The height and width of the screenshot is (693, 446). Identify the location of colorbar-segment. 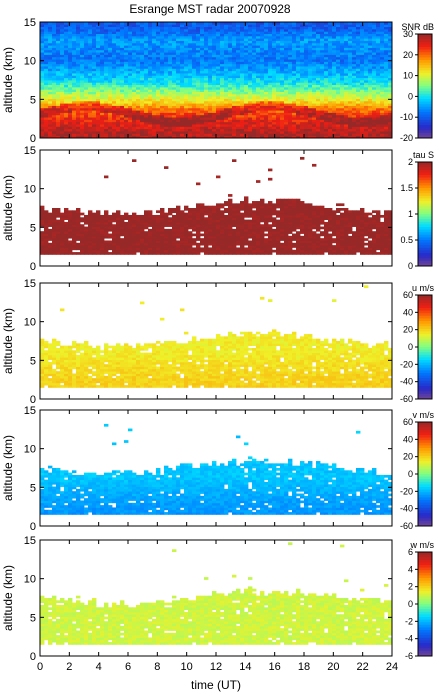
(425, 69).